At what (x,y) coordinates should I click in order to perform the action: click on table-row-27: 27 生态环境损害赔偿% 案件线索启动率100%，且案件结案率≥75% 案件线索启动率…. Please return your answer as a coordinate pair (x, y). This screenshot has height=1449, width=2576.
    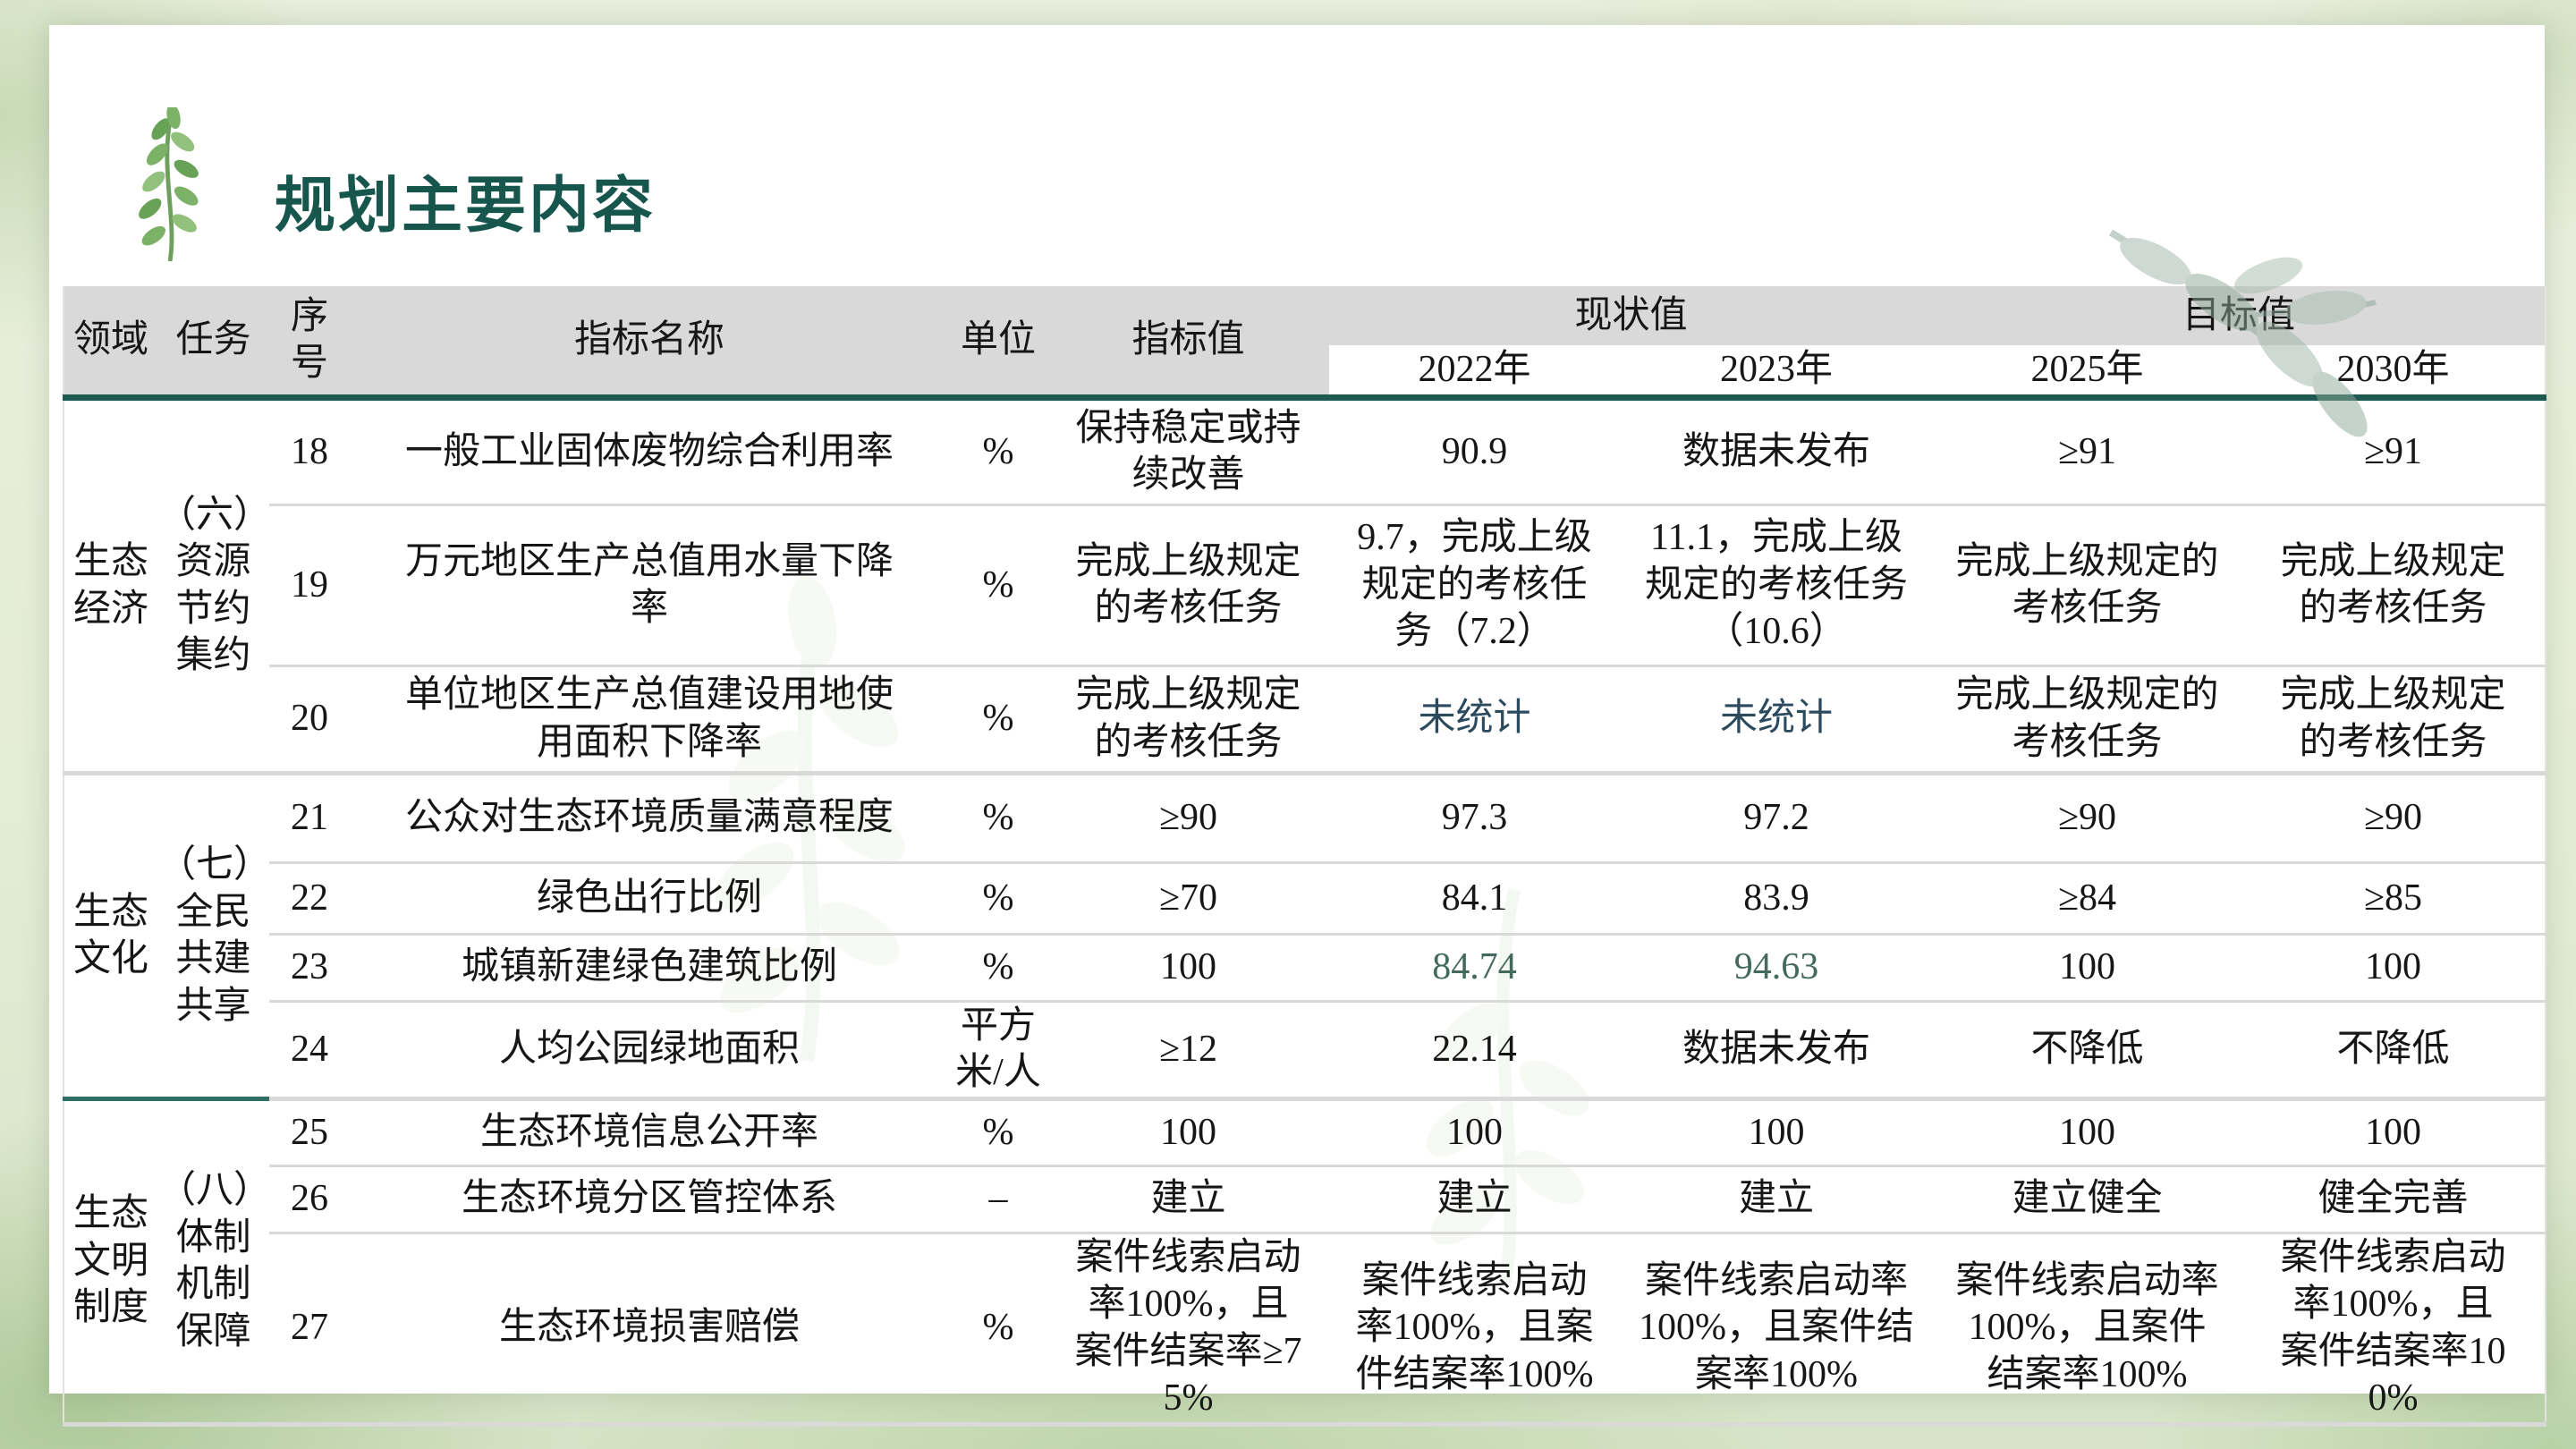
    Looking at the image, I should click on (1305, 1327).